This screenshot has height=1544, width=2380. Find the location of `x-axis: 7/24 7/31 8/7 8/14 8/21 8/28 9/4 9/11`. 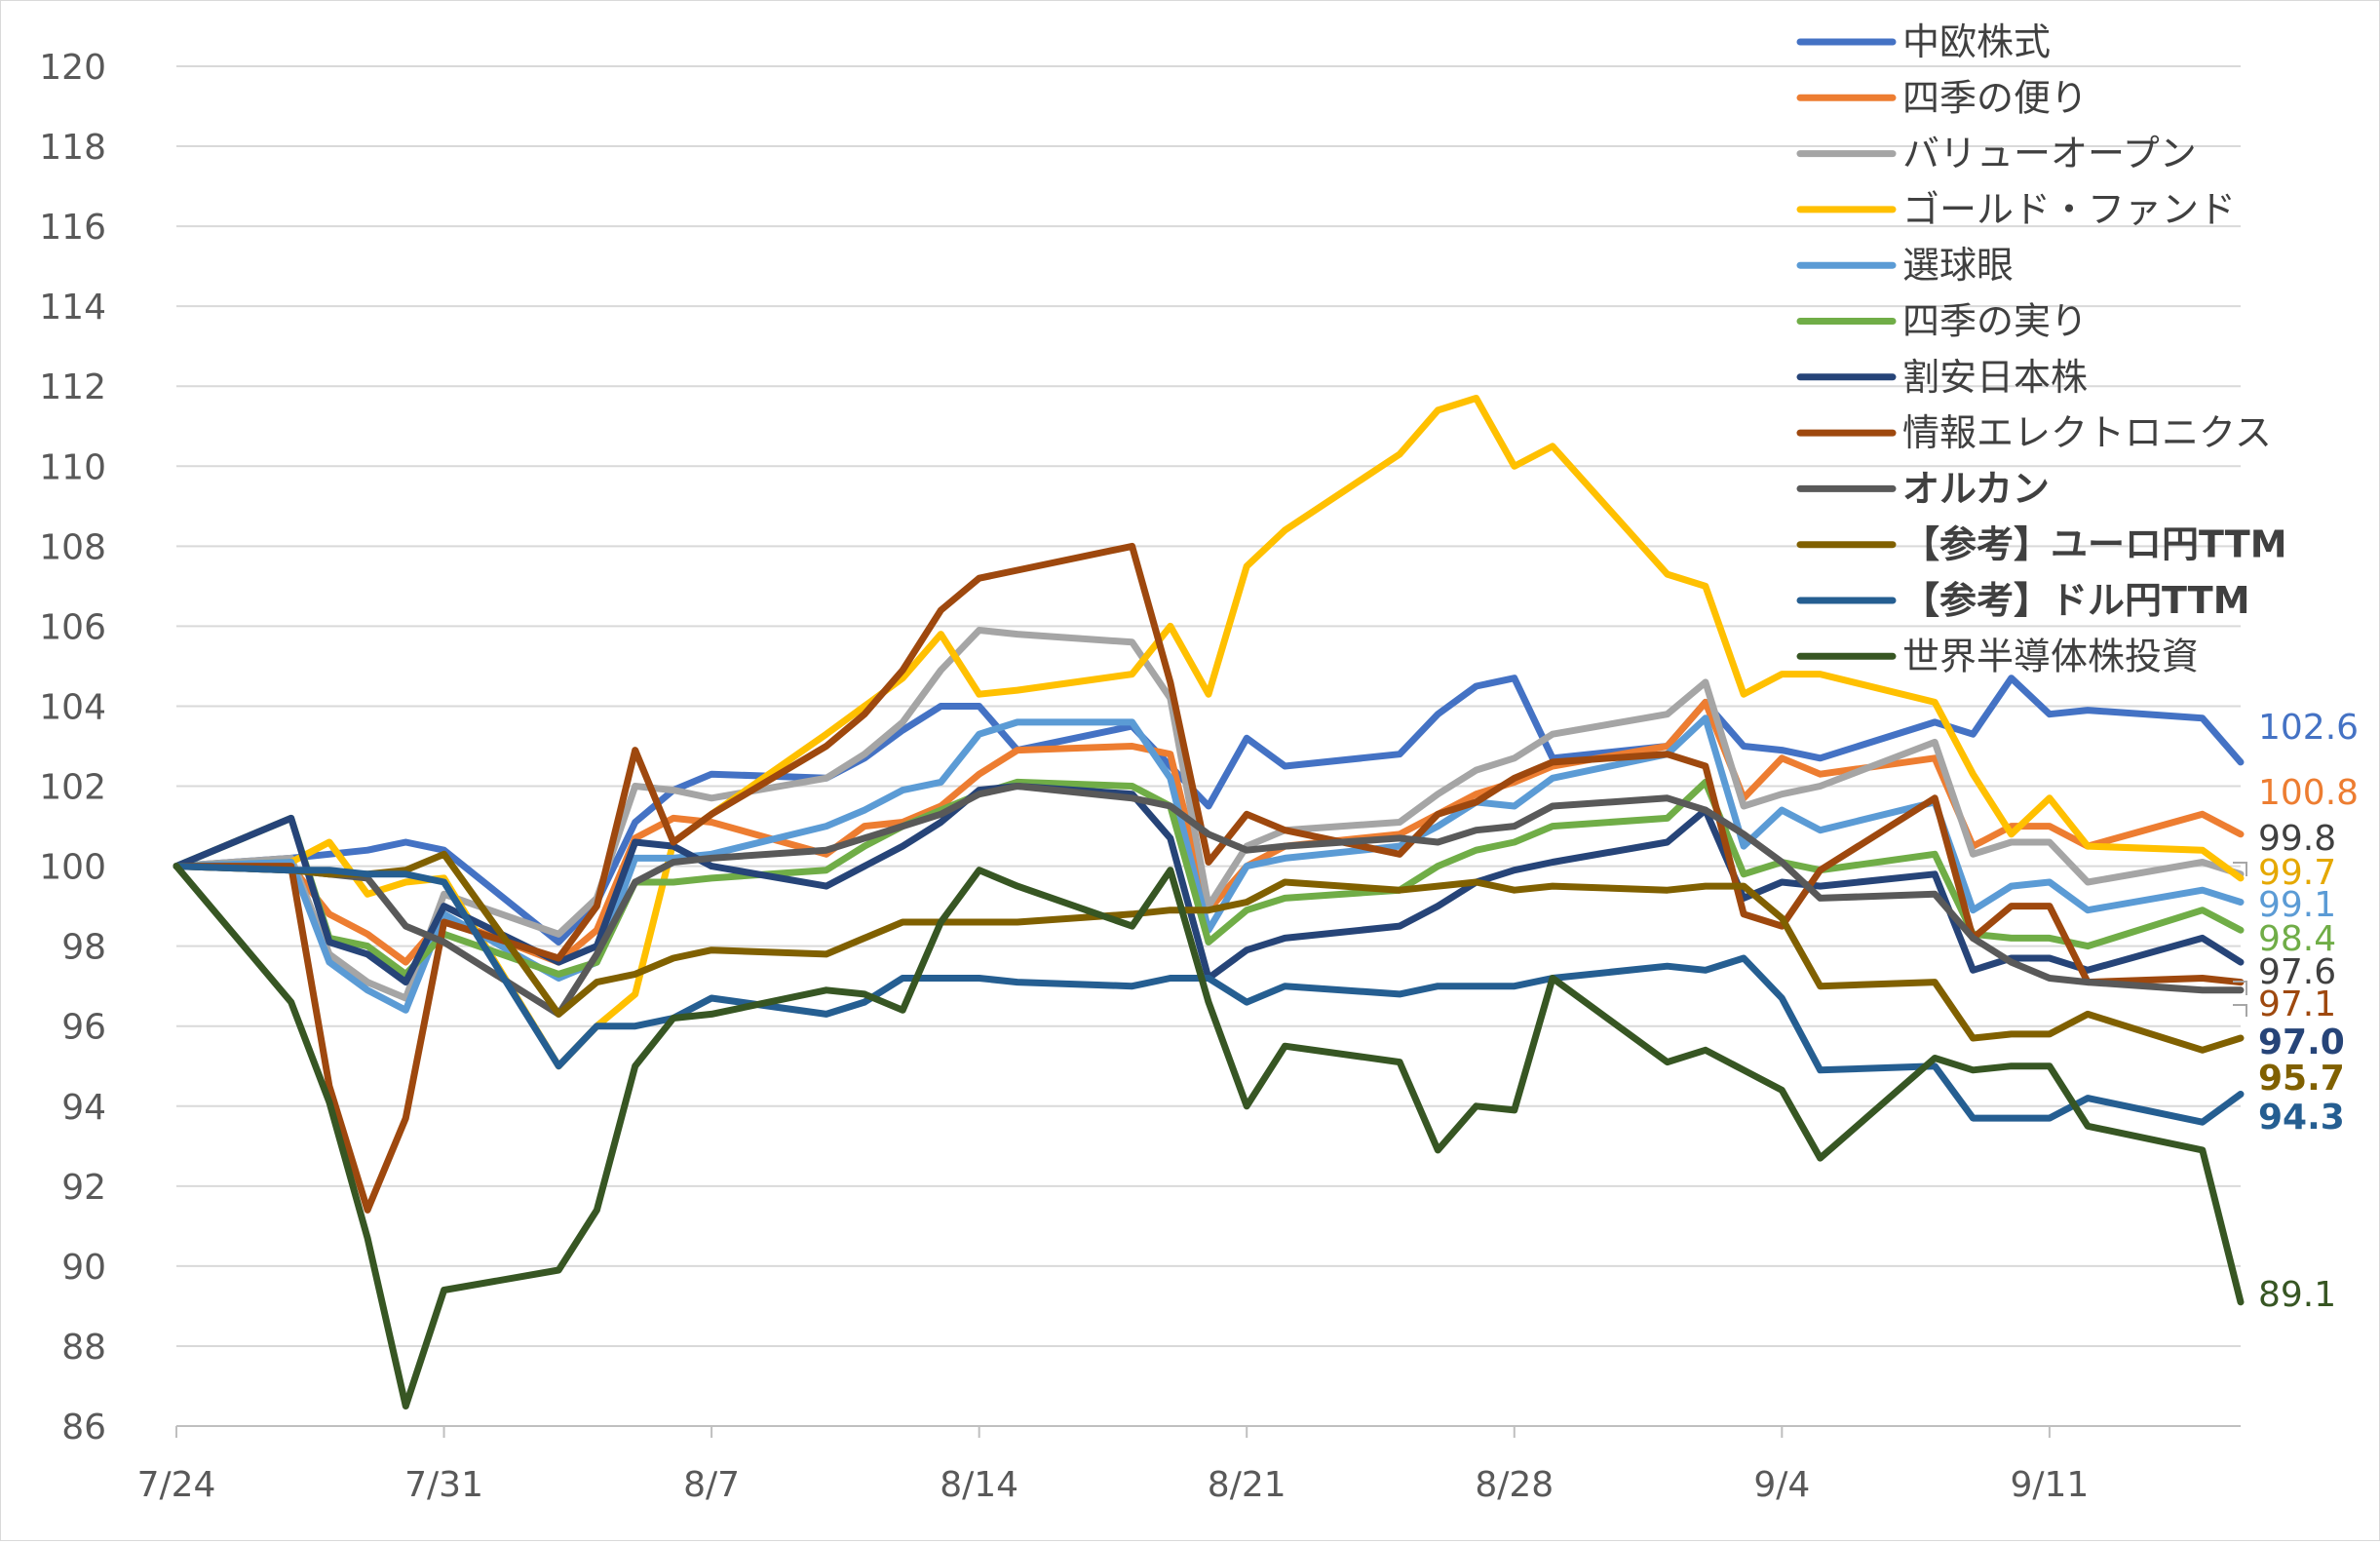

x-axis: 7/24 7/31 8/7 8/14 8/21 8/28 9/4 9/11 is located at coordinates (1189, 1465).